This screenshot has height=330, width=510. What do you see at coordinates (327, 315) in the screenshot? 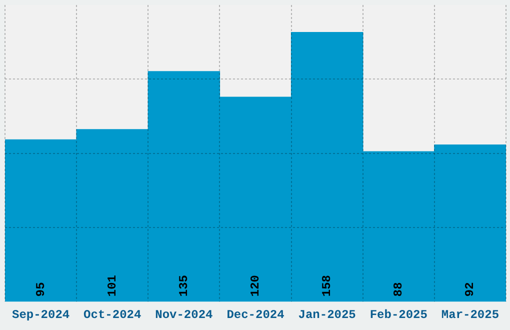
I see `x-tick-label: Jan-2025` at bounding box center [327, 315].